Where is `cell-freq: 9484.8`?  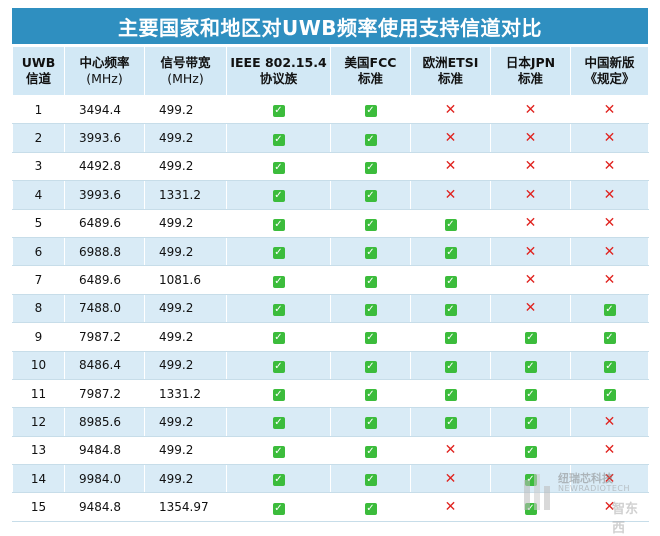 cell-freq: 9484.8 is located at coordinates (104, 450).